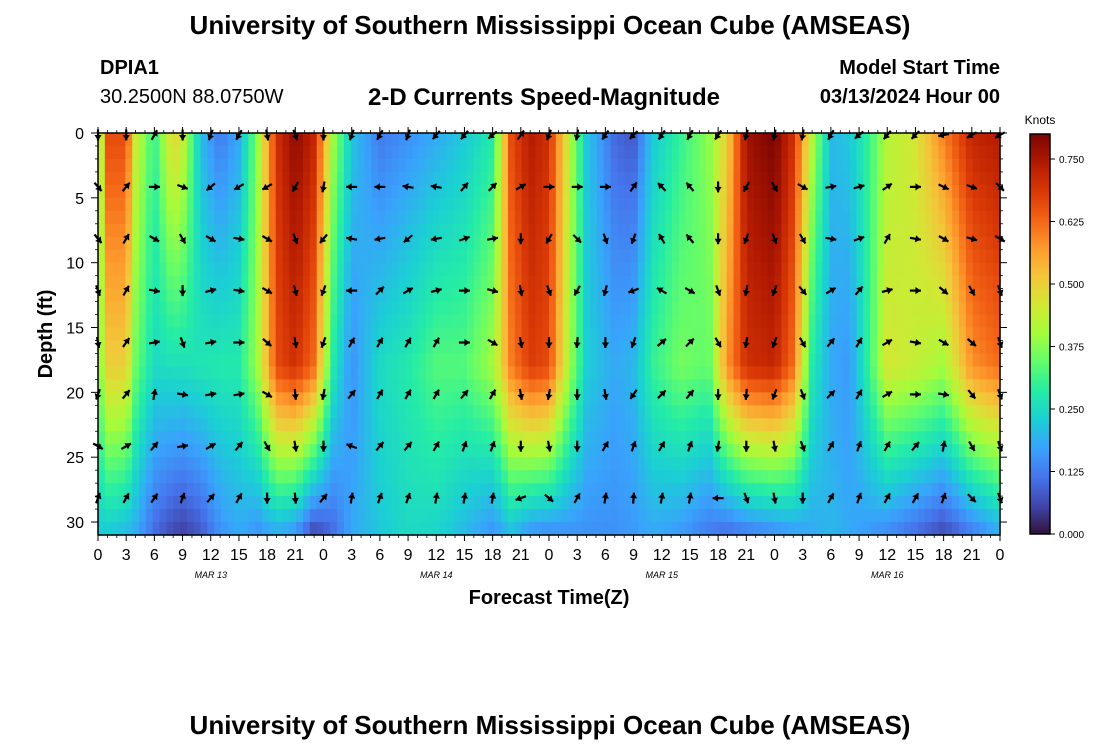 Image resolution: width=1100 pixels, height=750 pixels. What do you see at coordinates (521, 555) in the screenshot?
I see `x-tick-label: 21` at bounding box center [521, 555].